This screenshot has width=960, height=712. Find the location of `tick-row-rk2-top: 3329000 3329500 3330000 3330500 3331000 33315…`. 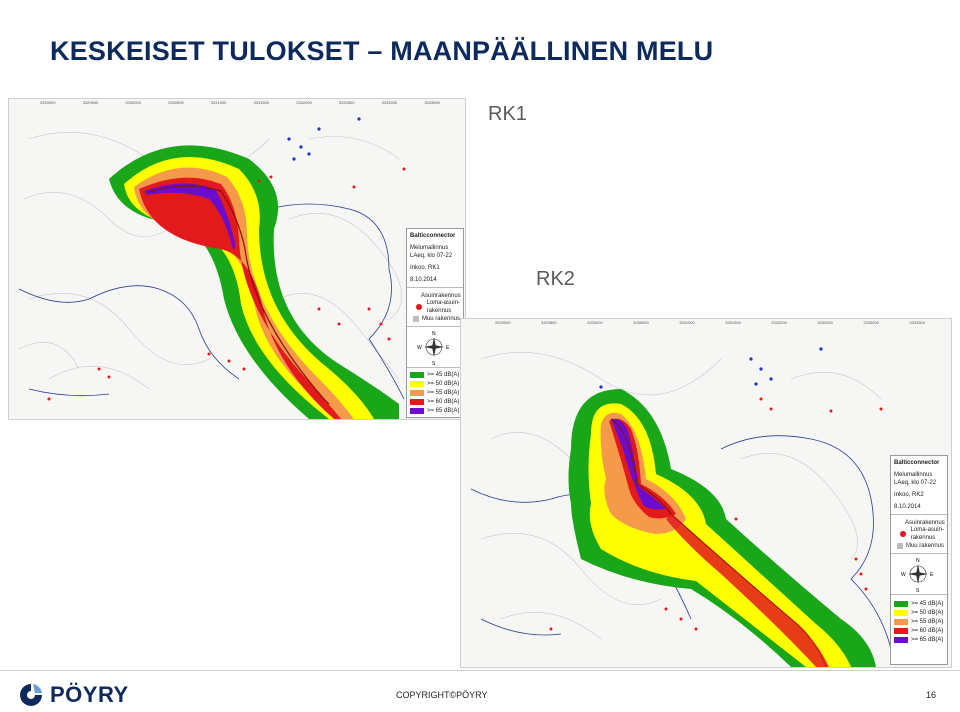

tick-row-rk2-top: 3329000 3329500 3330000 3330500 3331000 33315… is located at coordinates (710, 322).